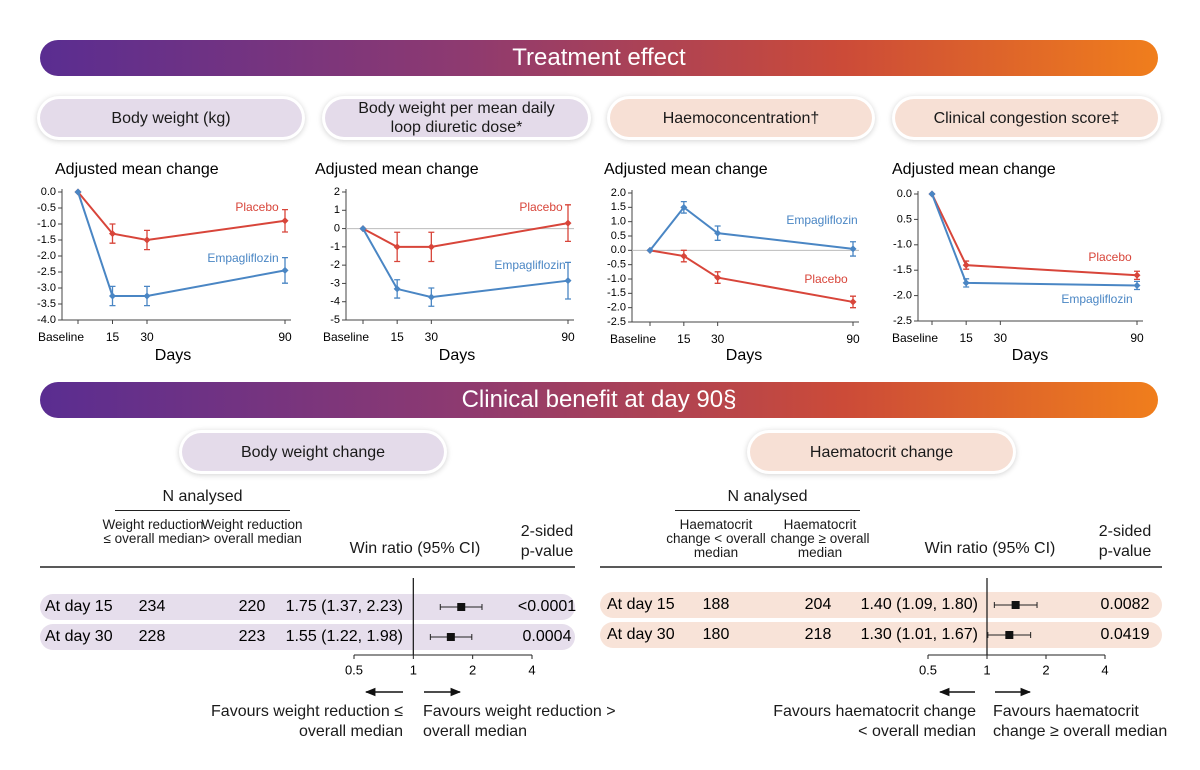 Image resolution: width=1200 pixels, height=770 pixels. Describe the element at coordinates (397, 169) in the screenshot. I see `y-axis-label: Adjusted mean change` at that location.